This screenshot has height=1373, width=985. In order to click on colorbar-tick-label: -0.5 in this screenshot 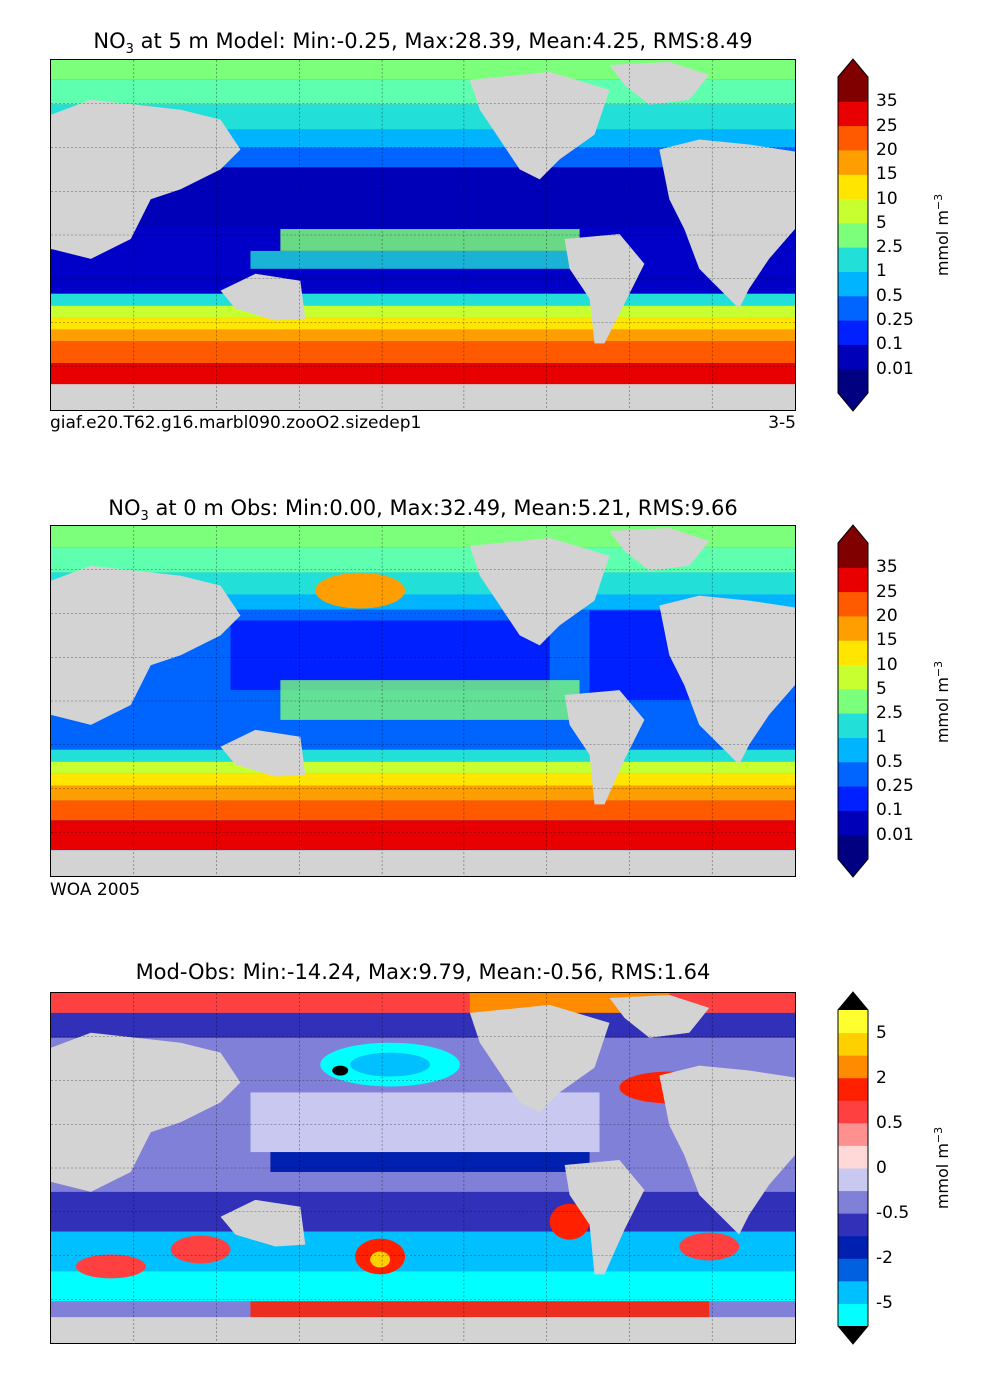, I will do `click(893, 1213)`.